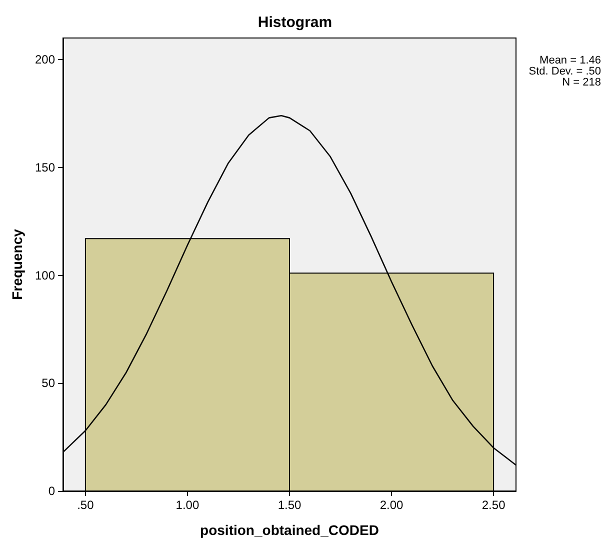 The image size is (605, 542). I want to click on y-tick-label: 150, so click(45, 167).